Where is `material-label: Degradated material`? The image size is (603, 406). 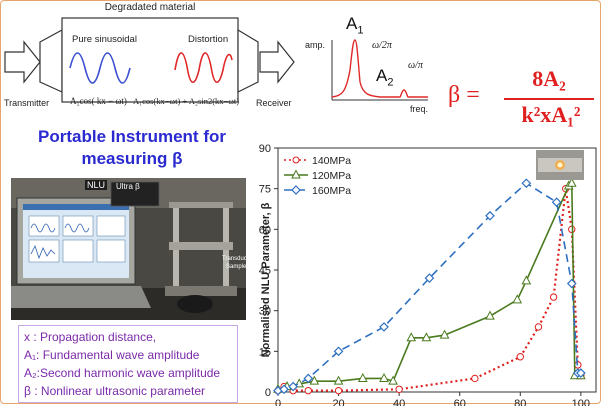
material-label: Degradated material is located at coordinates (150, 7).